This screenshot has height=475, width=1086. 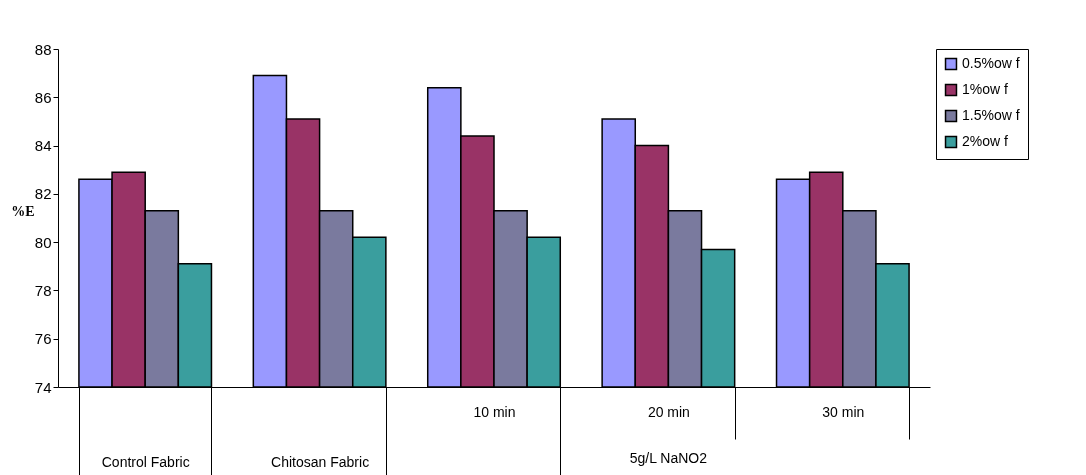 What do you see at coordinates (494, 411) in the screenshot?
I see `x-tick-label: 10 min` at bounding box center [494, 411].